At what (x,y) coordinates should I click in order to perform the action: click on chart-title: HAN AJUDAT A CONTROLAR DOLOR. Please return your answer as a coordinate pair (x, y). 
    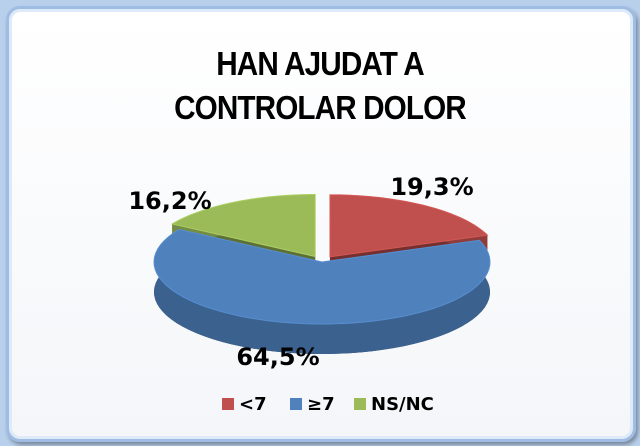
    Looking at the image, I should click on (320, 85).